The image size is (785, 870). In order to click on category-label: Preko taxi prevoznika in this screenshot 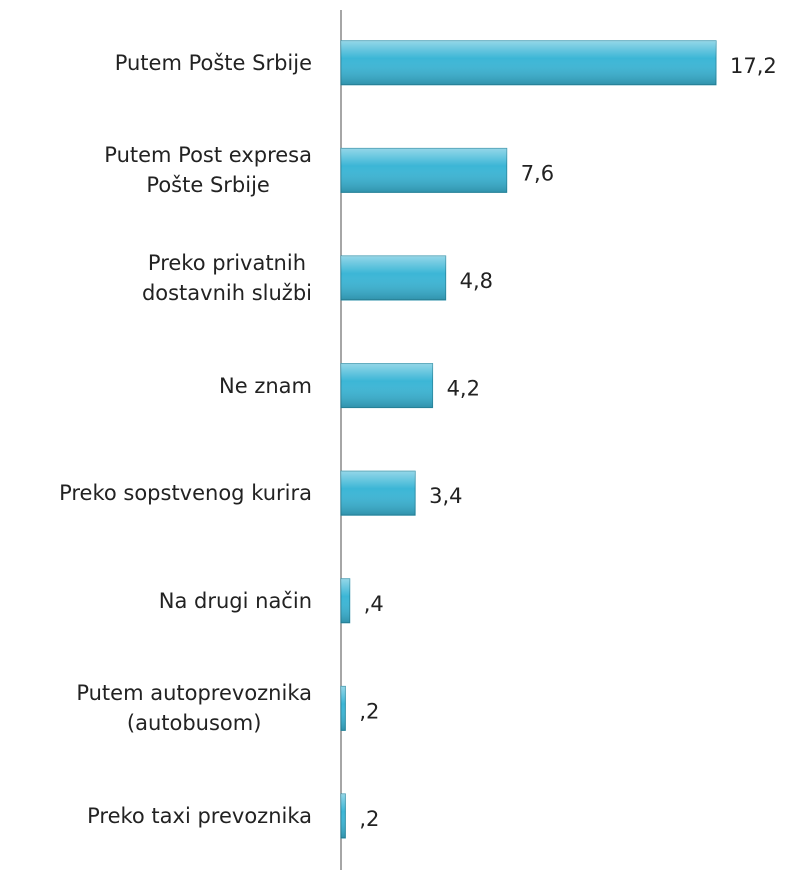, I will do `click(199, 816)`.